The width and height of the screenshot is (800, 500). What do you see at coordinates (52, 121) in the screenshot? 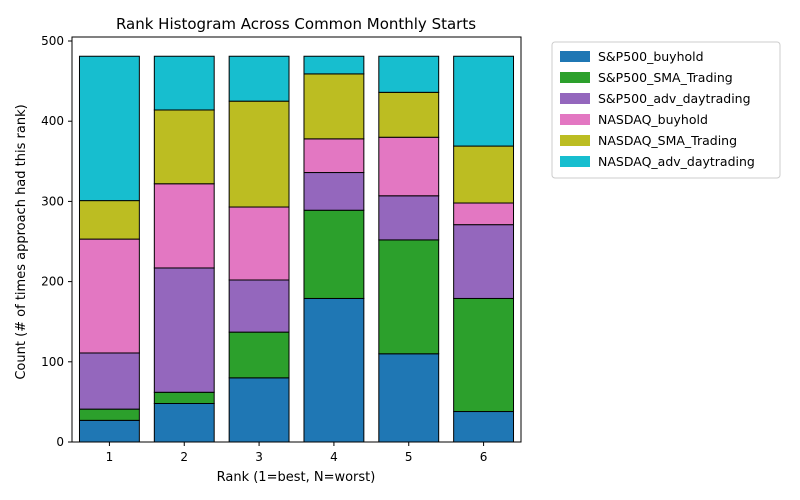
I see `y-tick-label: 400` at bounding box center [52, 121].